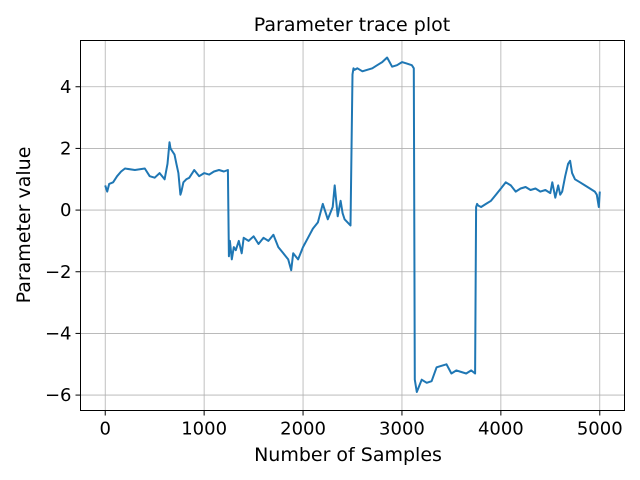 This screenshot has width=640, height=480. Describe the element at coordinates (65, 87) in the screenshot. I see `y-tick-label: 4` at that location.